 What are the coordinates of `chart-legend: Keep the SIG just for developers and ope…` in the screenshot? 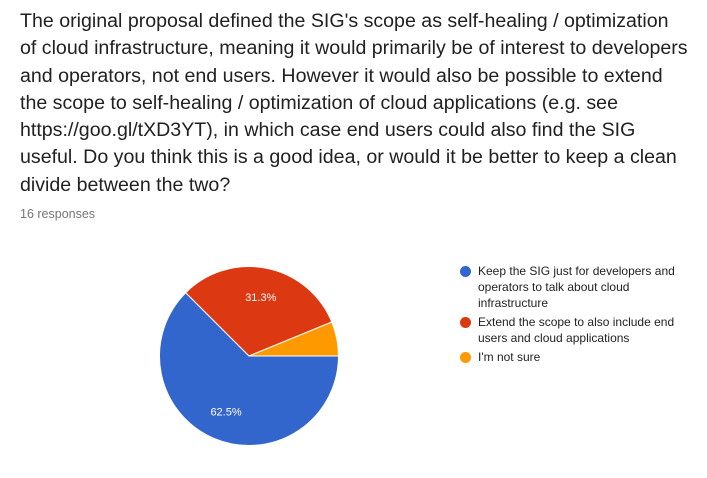 It's located at (575, 315).